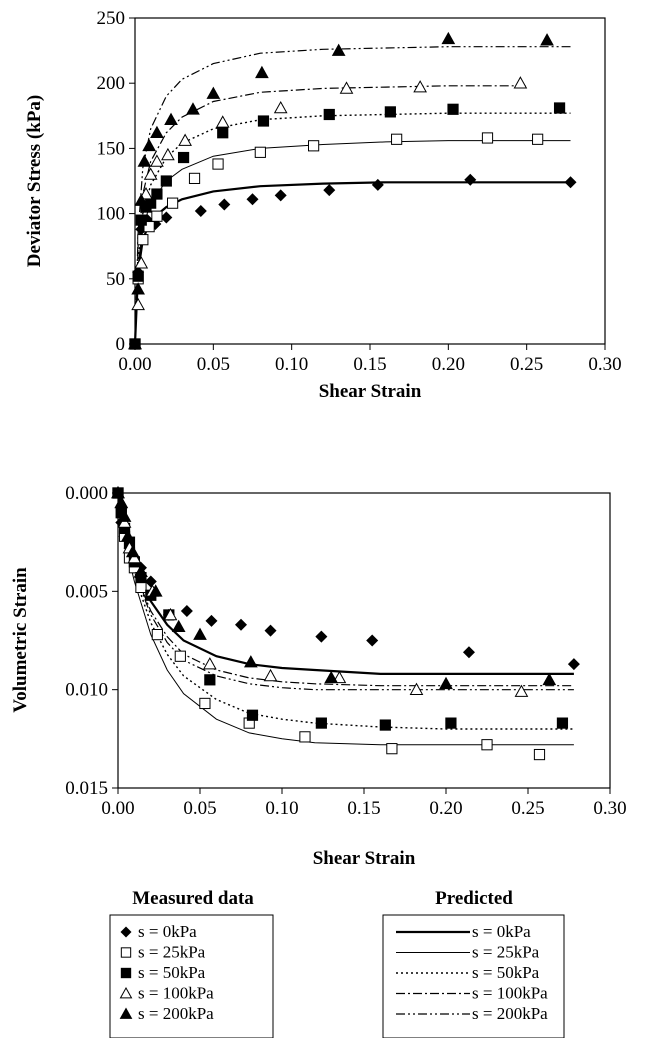 The height and width of the screenshot is (1038, 649). What do you see at coordinates (364, 858) in the screenshot?
I see `x-axis-label: Shear Strain` at bounding box center [364, 858].